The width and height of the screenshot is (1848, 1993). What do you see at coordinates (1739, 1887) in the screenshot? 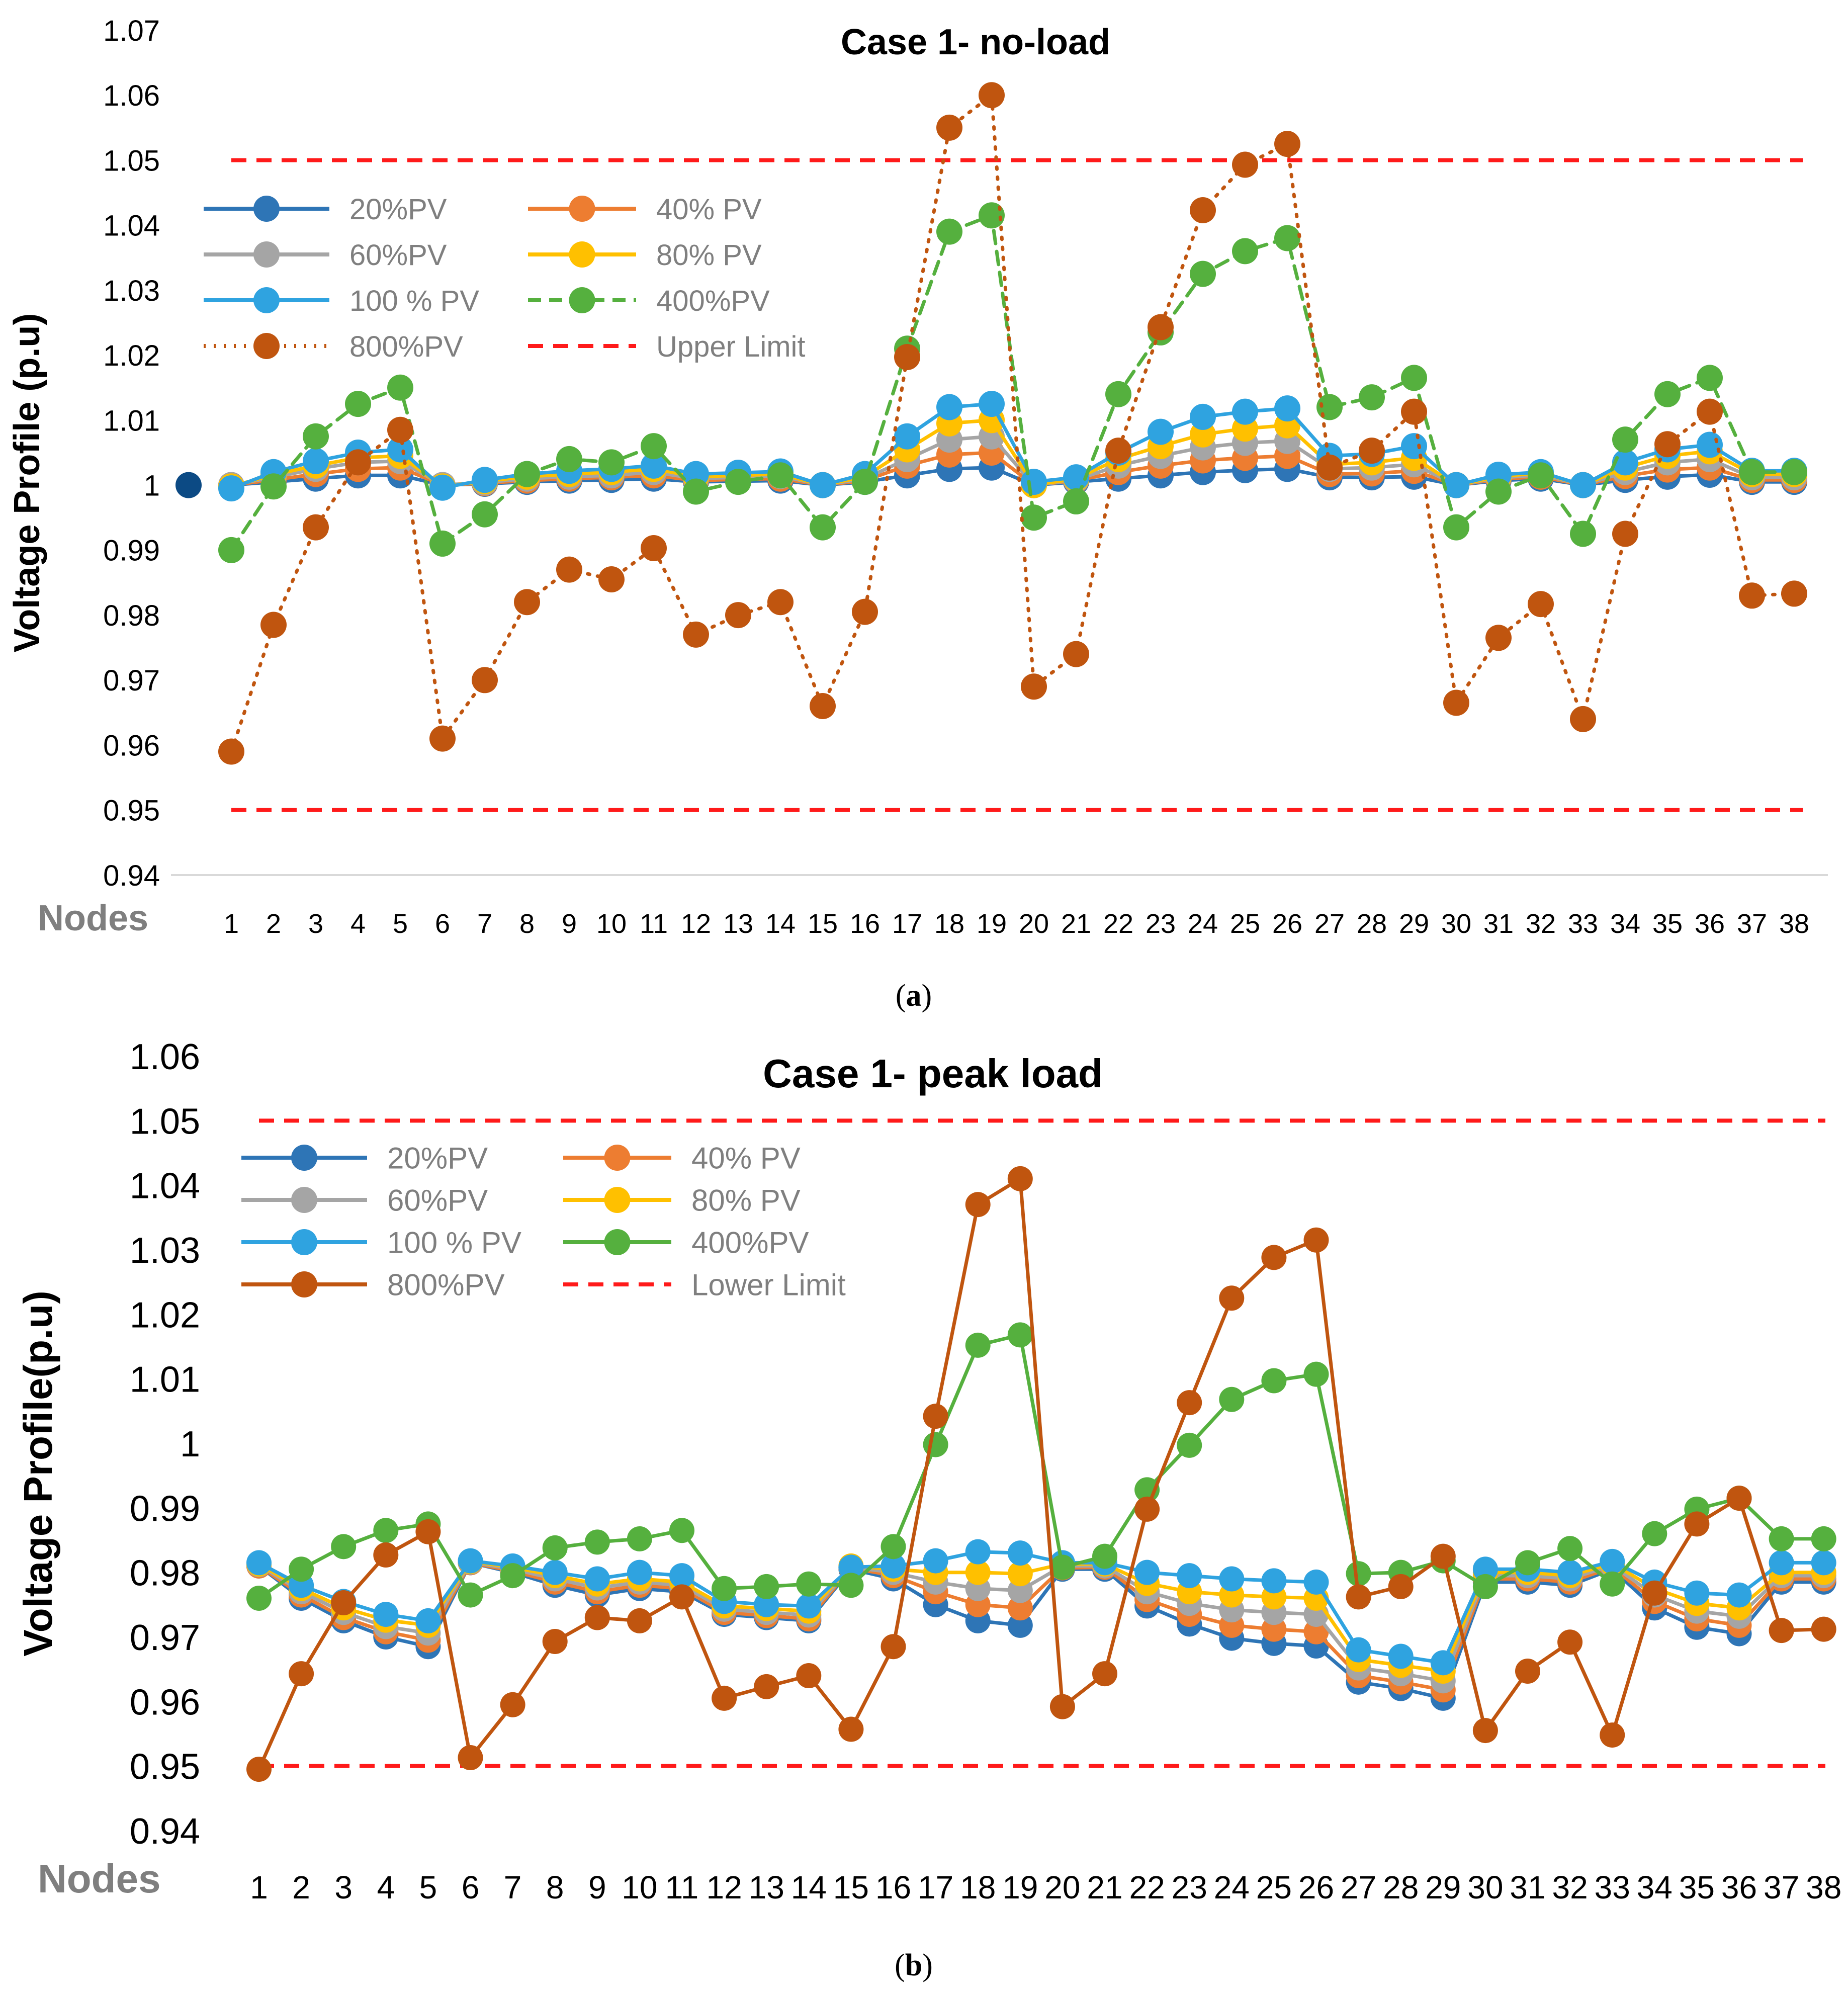
I see `x-tick-label: 36` at bounding box center [1739, 1887].